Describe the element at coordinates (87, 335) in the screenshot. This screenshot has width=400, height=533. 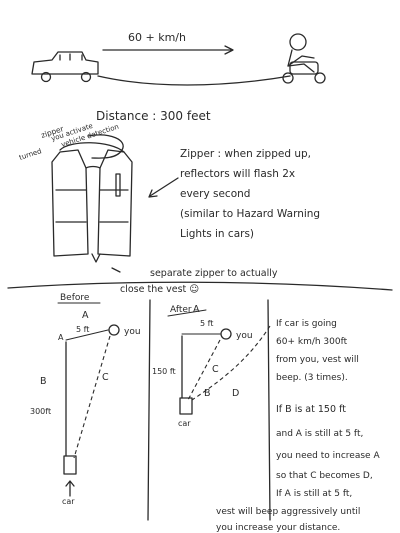
I see `before-a-line` at that location.